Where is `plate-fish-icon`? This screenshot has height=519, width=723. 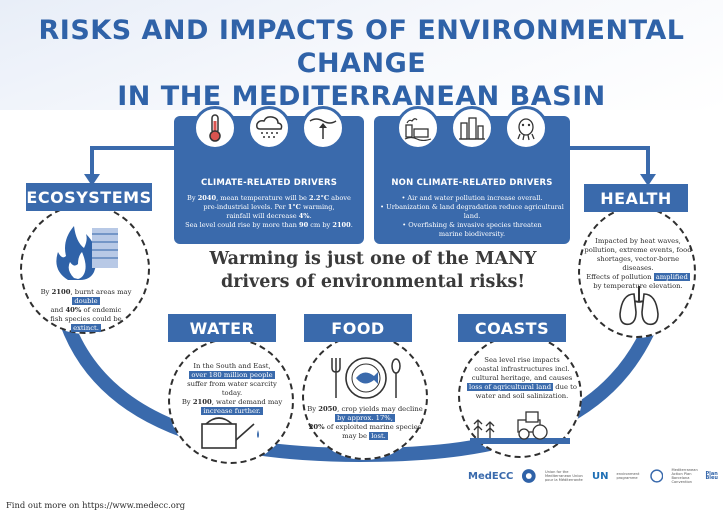 plate-fish-icon is located at coordinates (366, 378).